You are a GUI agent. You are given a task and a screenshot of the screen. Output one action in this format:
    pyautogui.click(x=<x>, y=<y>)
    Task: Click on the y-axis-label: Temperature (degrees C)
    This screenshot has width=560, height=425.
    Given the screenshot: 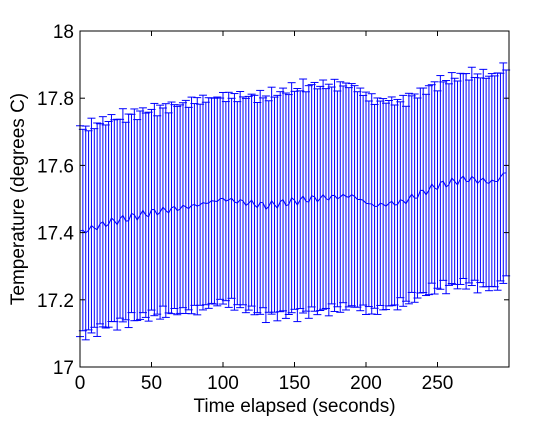 What is the action you would take?
    pyautogui.click(x=18, y=199)
    